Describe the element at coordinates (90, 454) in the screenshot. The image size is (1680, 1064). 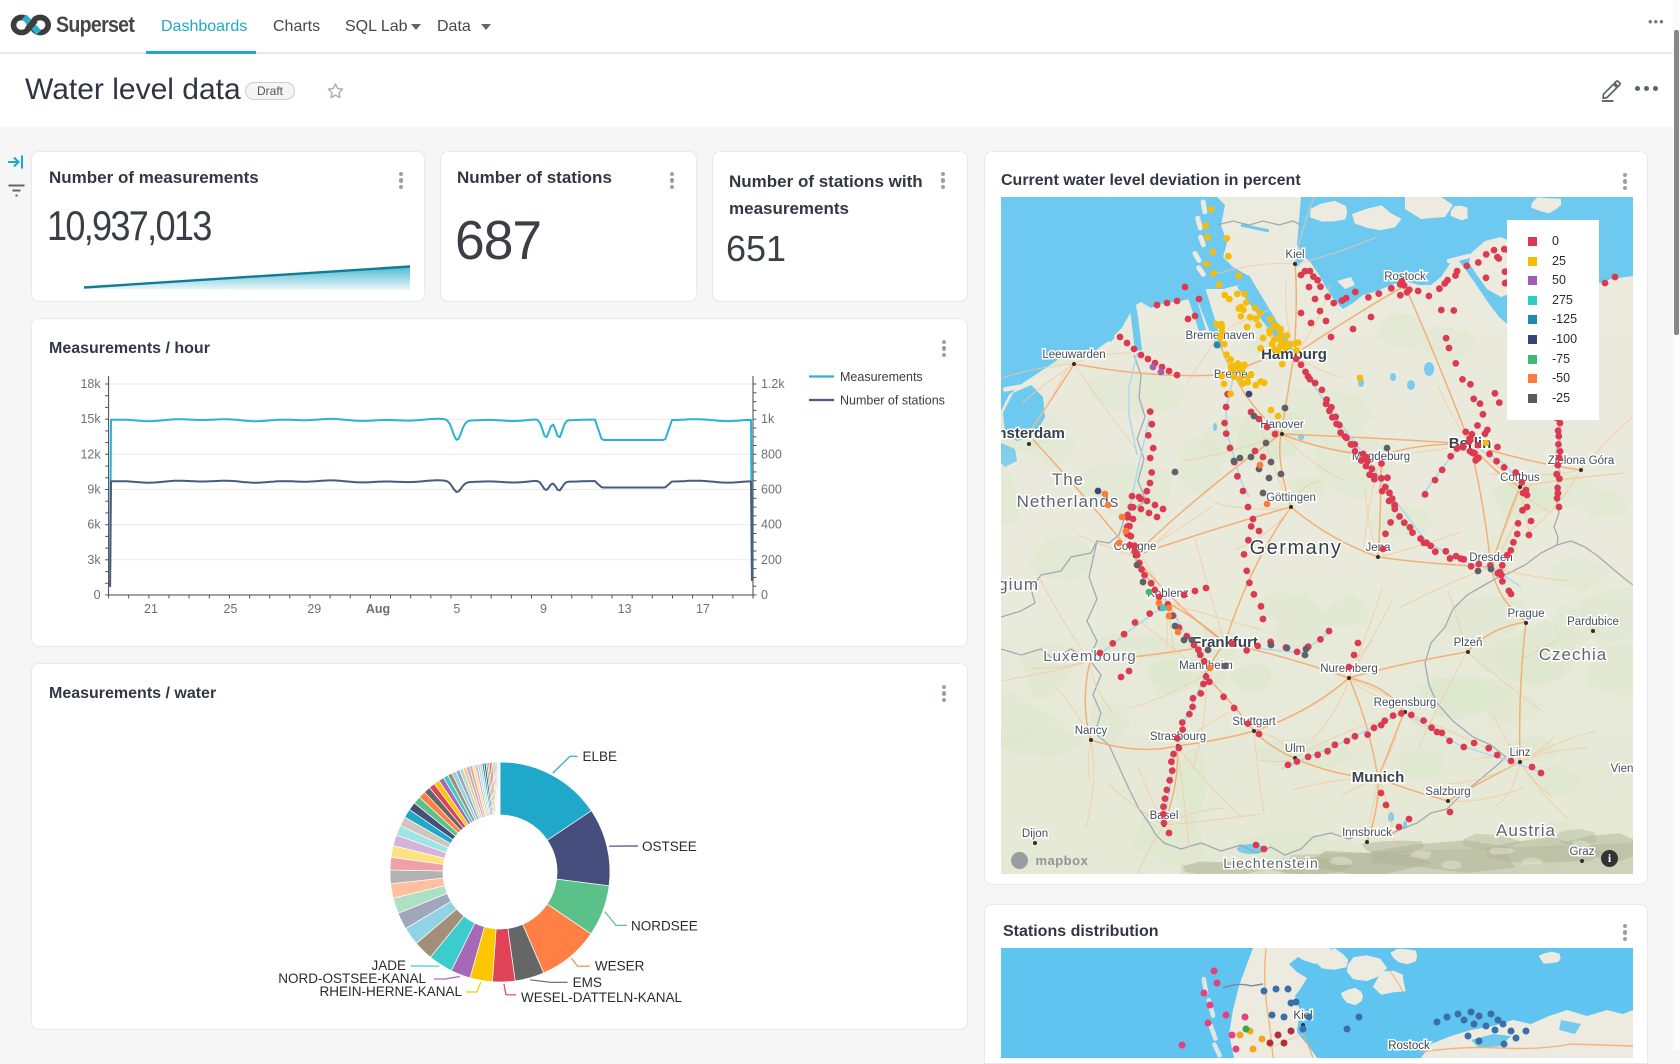
I see `svg-text: 12k` at that location.